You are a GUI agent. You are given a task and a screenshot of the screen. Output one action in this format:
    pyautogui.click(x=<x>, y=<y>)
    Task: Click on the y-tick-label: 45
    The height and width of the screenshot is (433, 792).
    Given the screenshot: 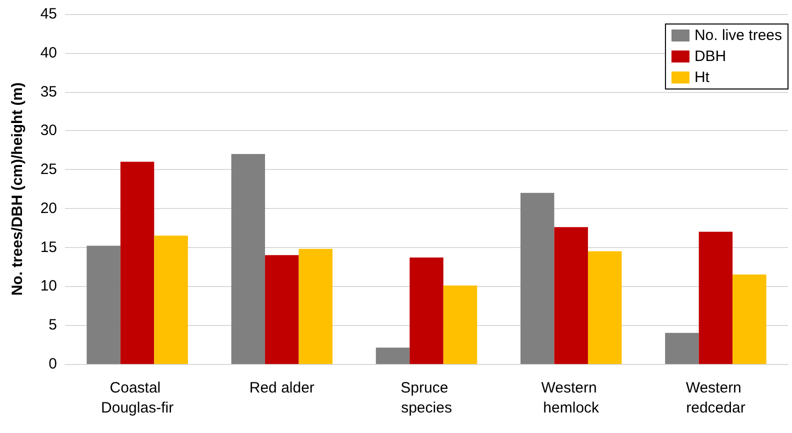 What is the action you would take?
    pyautogui.click(x=48, y=14)
    